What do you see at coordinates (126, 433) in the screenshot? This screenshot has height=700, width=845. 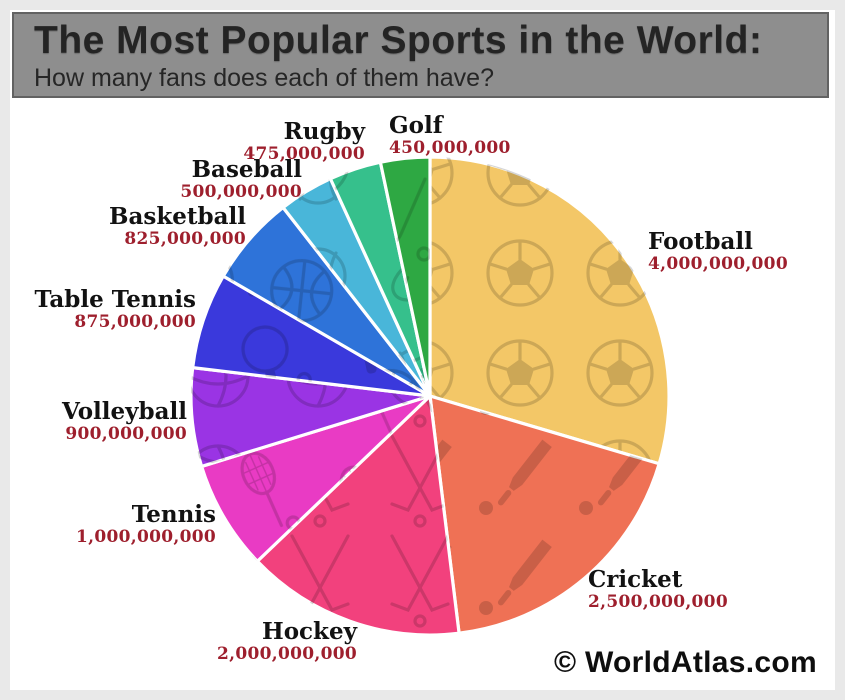 I see `slice-value: 900,000,000` at bounding box center [126, 433].